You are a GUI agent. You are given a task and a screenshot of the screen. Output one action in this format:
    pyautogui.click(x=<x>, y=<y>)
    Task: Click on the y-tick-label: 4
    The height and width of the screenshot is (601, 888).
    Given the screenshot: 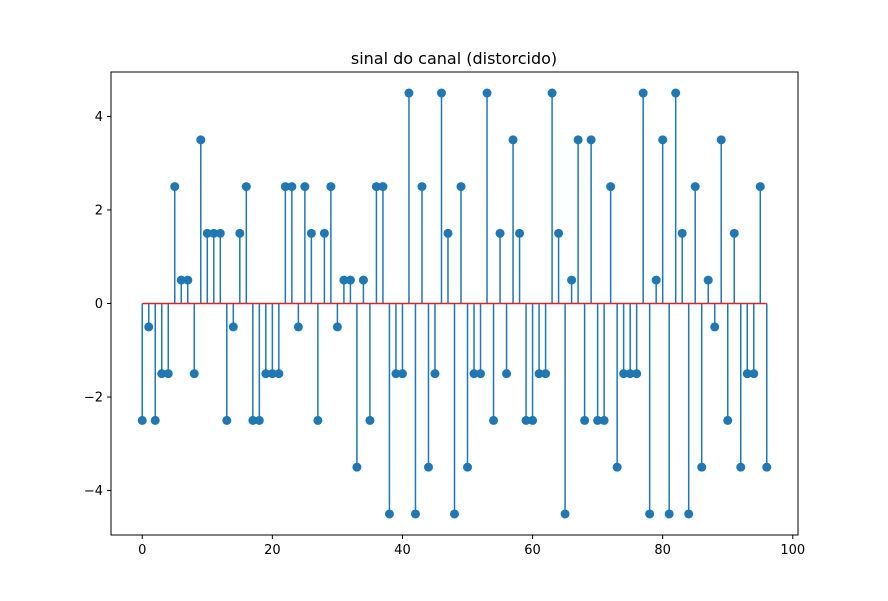 What is the action you would take?
    pyautogui.click(x=99, y=117)
    